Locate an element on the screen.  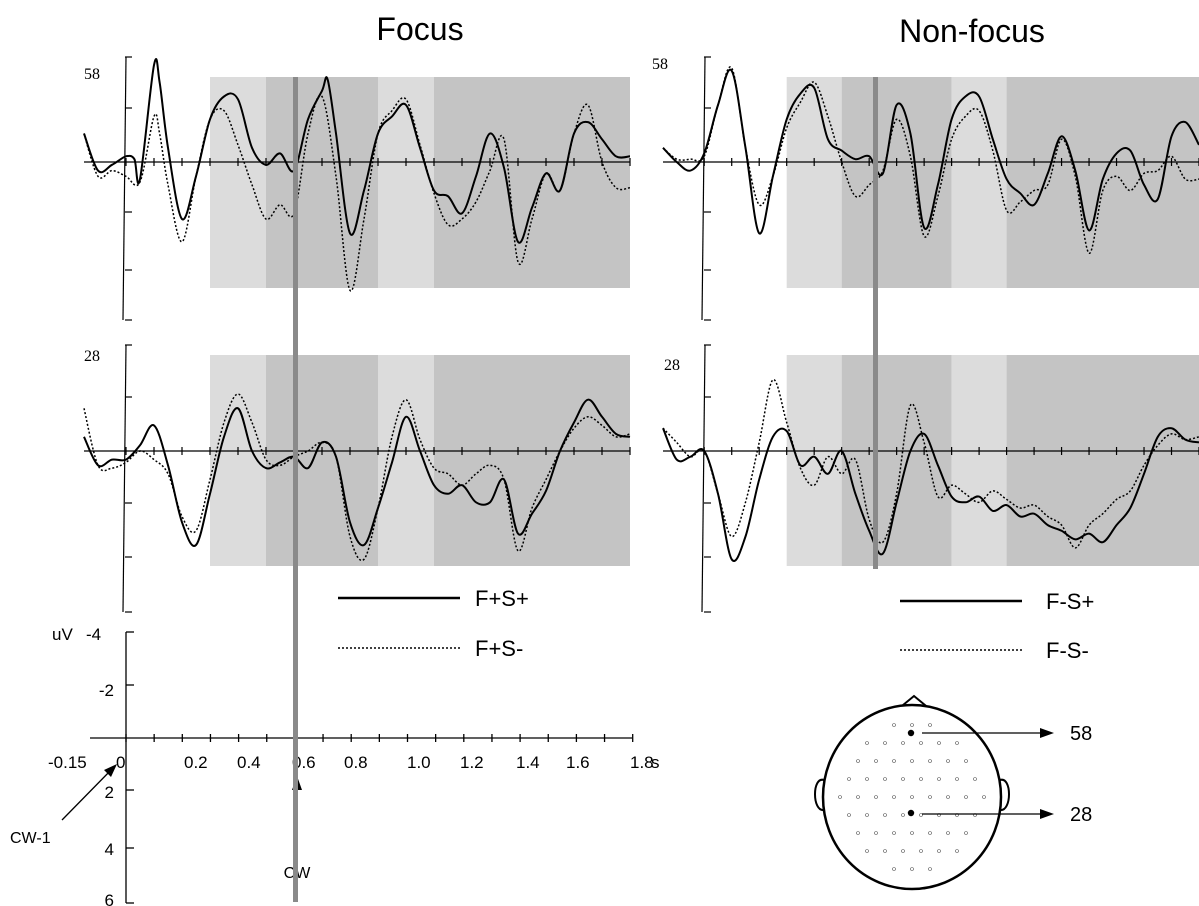
x-tick-label: -0.15 is located at coordinates (67, 762).